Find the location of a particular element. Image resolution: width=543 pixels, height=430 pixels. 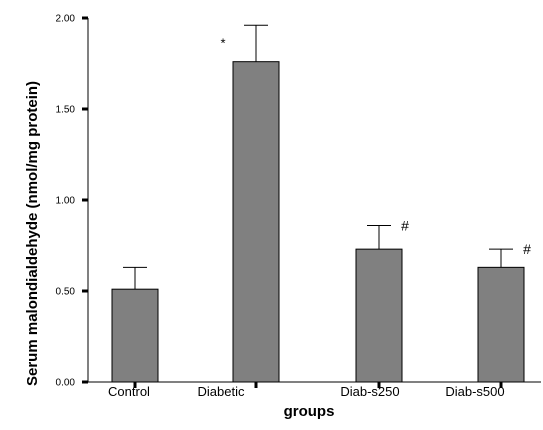

x-tick-label: Diab-s500 is located at coordinates (474, 391).